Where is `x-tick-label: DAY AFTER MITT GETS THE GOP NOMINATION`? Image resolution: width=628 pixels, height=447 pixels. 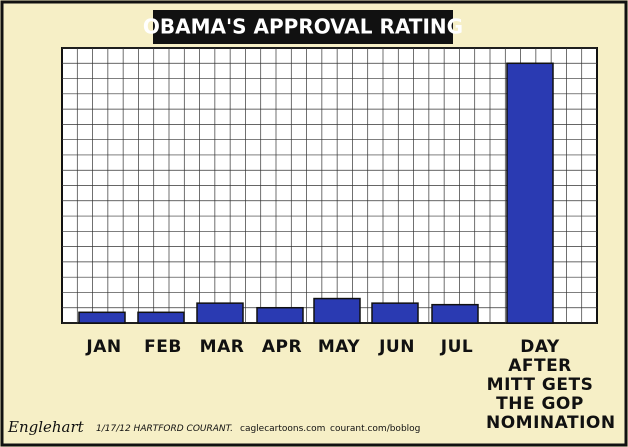
x-tick-label: DAY AFTER MITT GETS THE GOP NOMINATION is located at coordinates (551, 385).